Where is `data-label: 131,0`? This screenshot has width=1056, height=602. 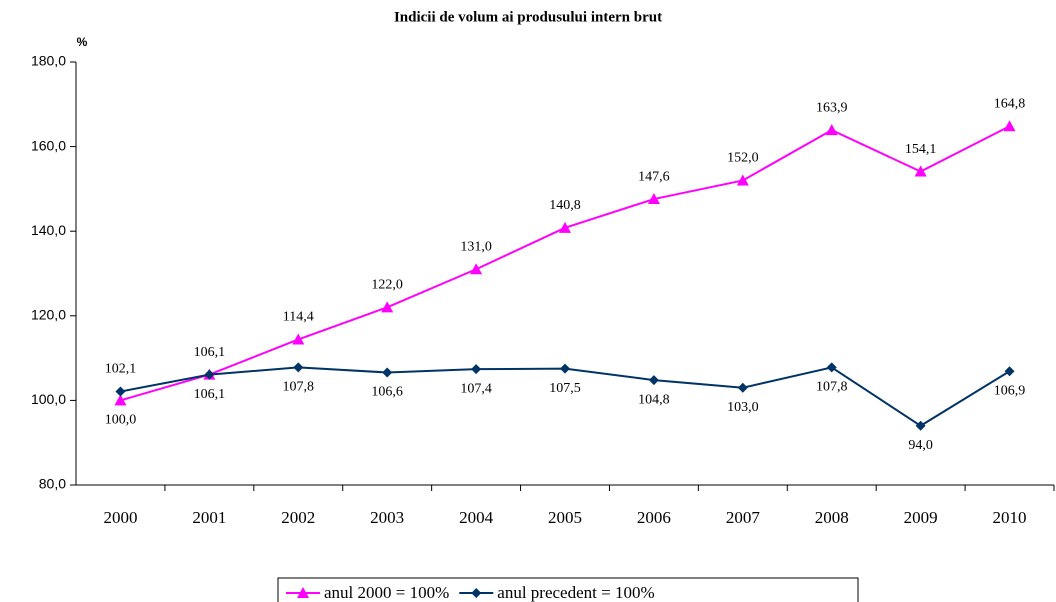 data-label: 131,0 is located at coordinates (476, 246).